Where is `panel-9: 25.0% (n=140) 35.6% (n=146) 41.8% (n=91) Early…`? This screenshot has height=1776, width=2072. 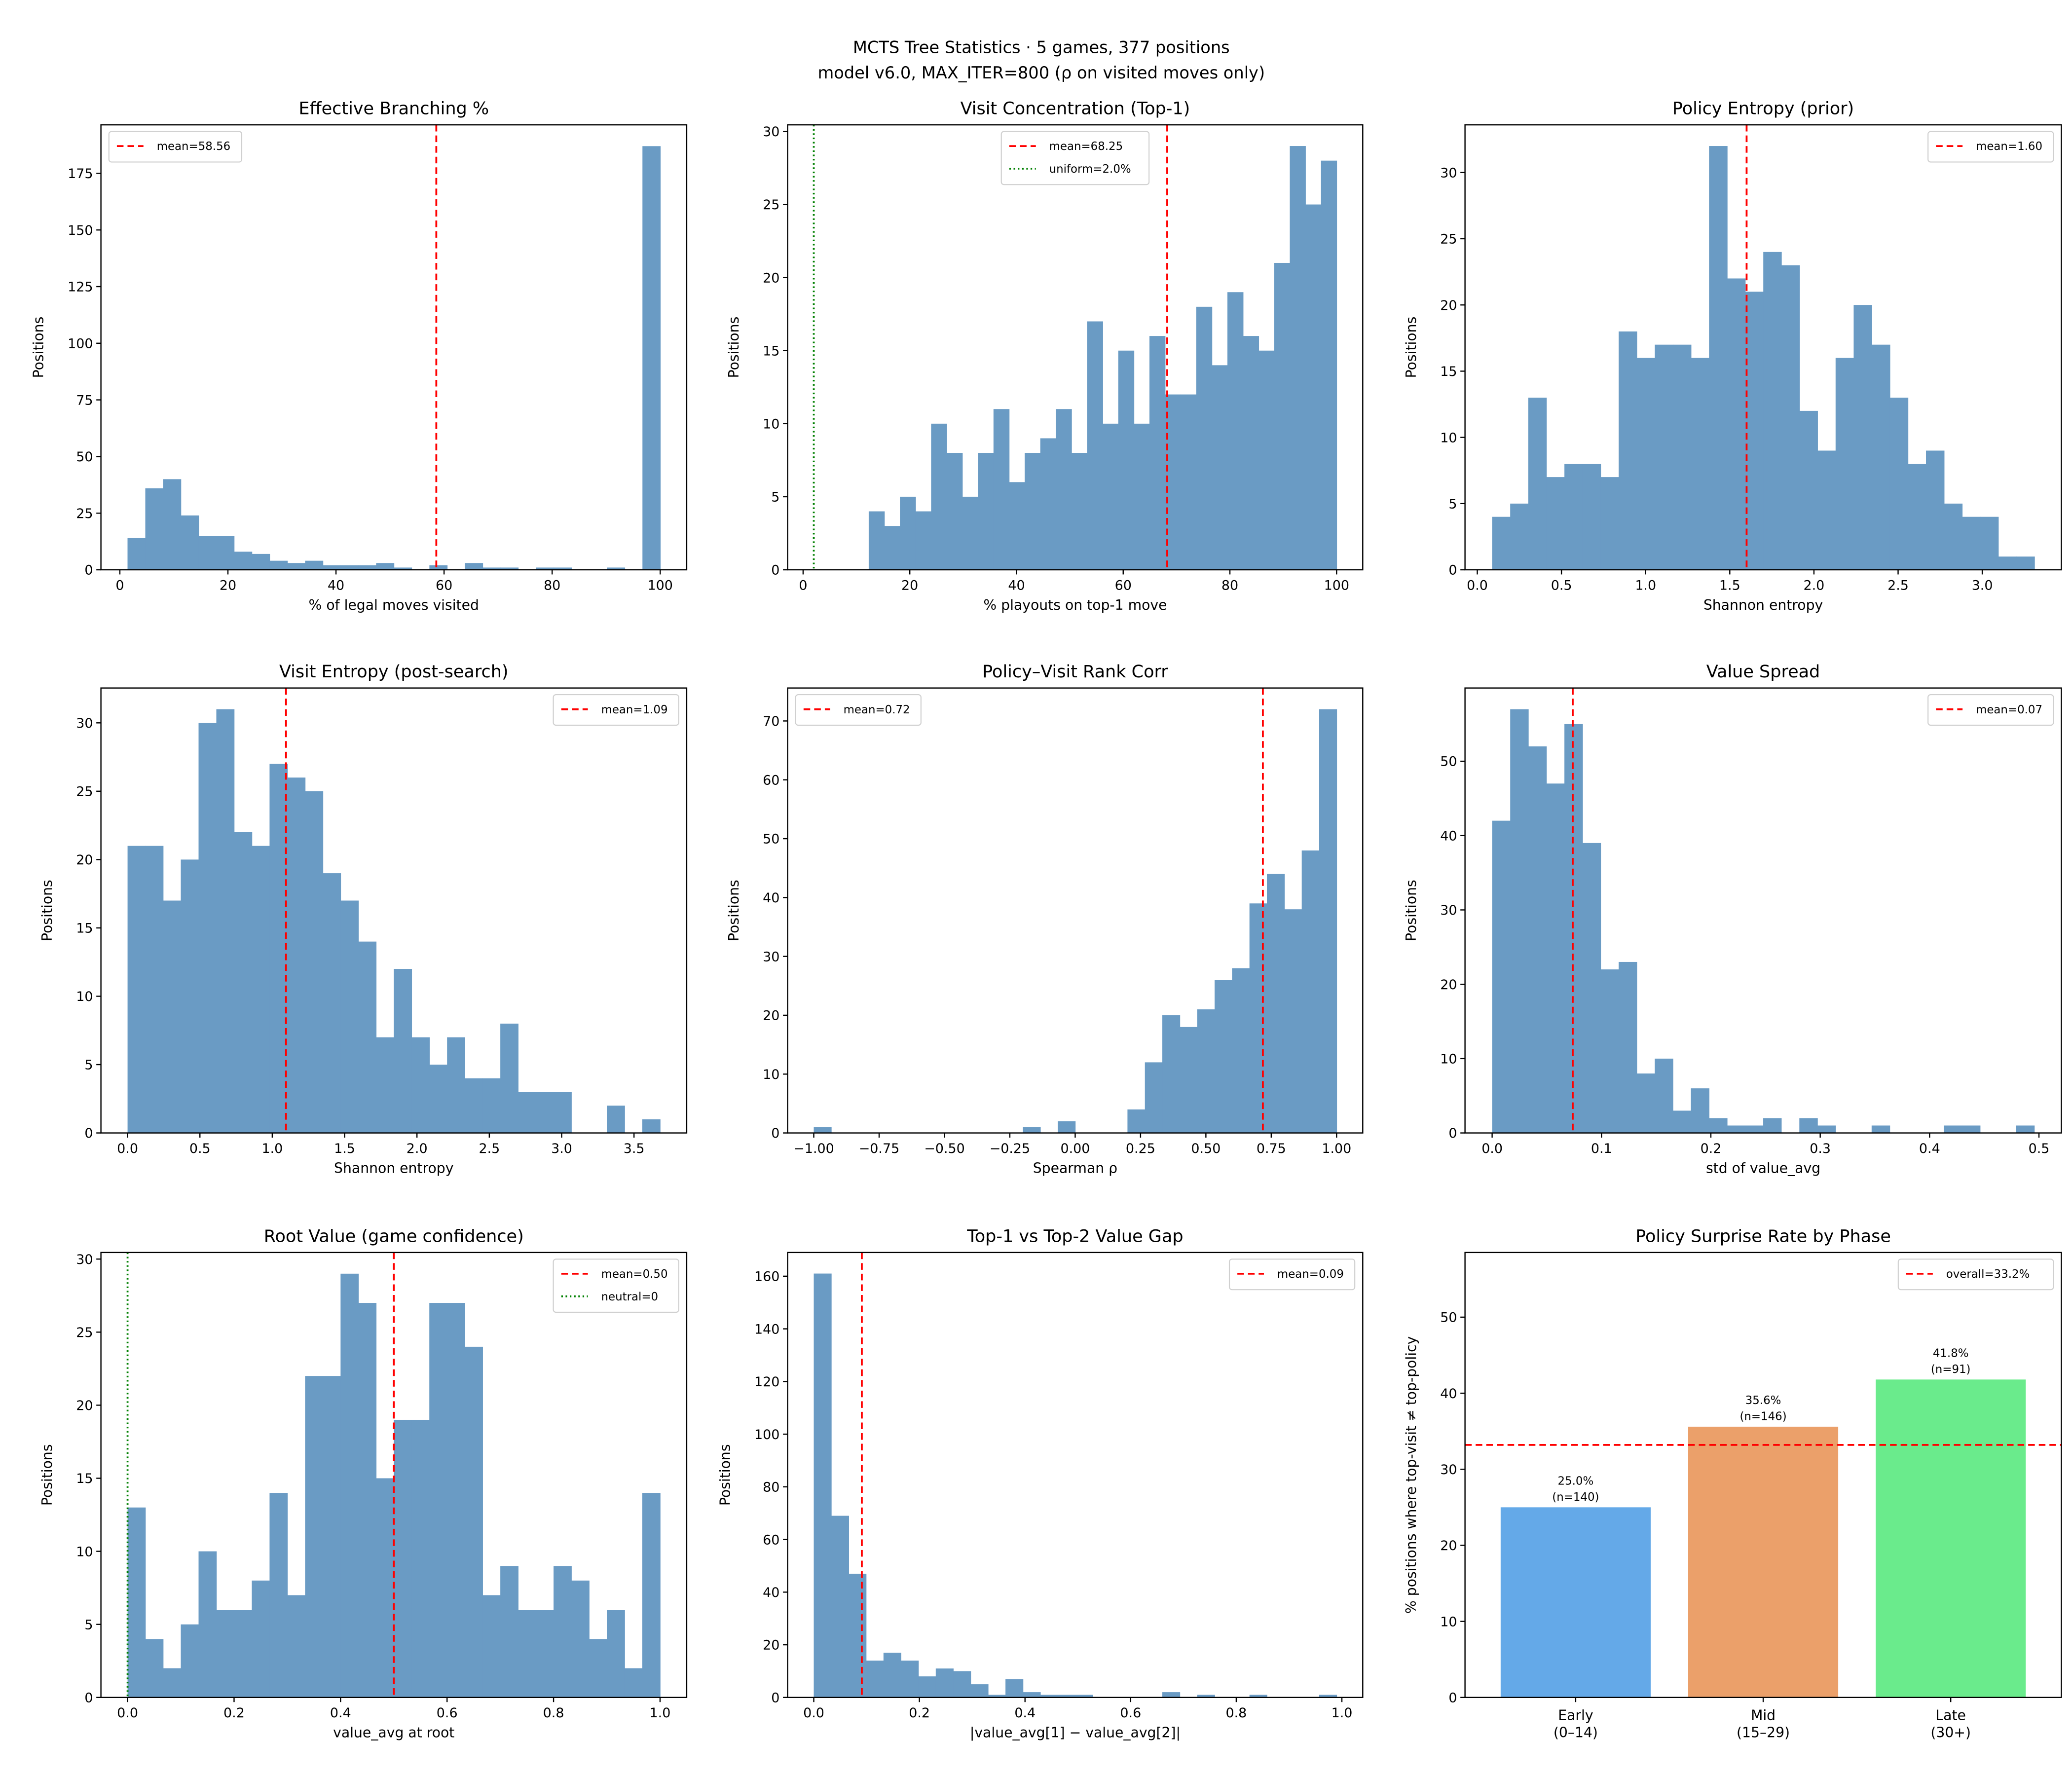
panel-9: 25.0% (n=140) 35.6% (n=146) 41.8% (n=91) Early… is located at coordinates (1733, 1484).